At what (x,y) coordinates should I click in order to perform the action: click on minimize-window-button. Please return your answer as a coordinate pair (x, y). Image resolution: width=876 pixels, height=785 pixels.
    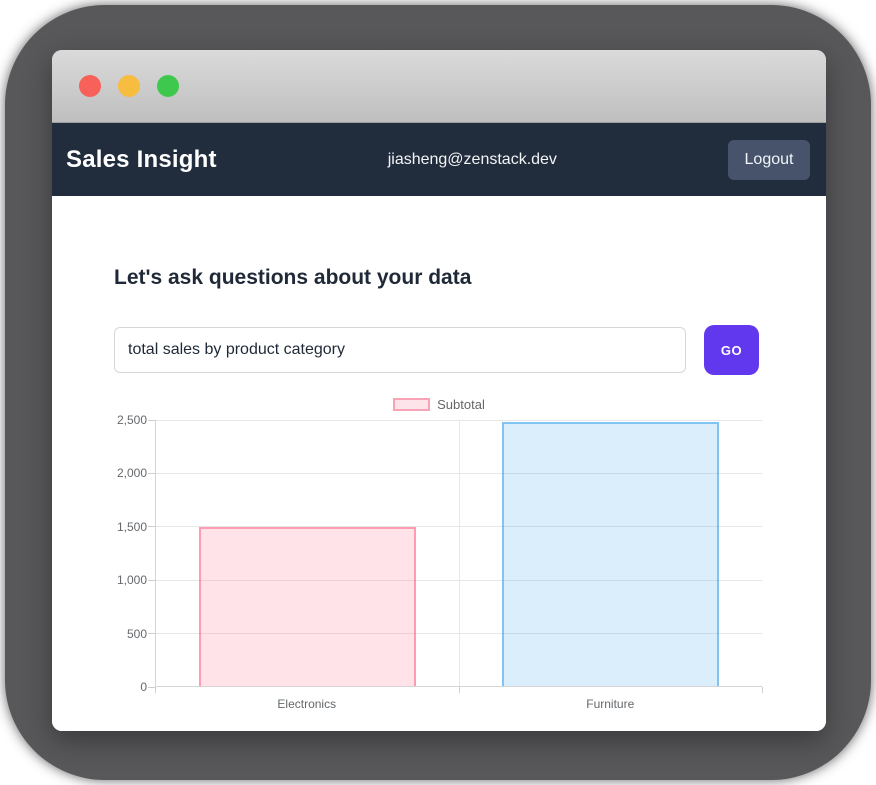
    Looking at the image, I should click on (129, 86).